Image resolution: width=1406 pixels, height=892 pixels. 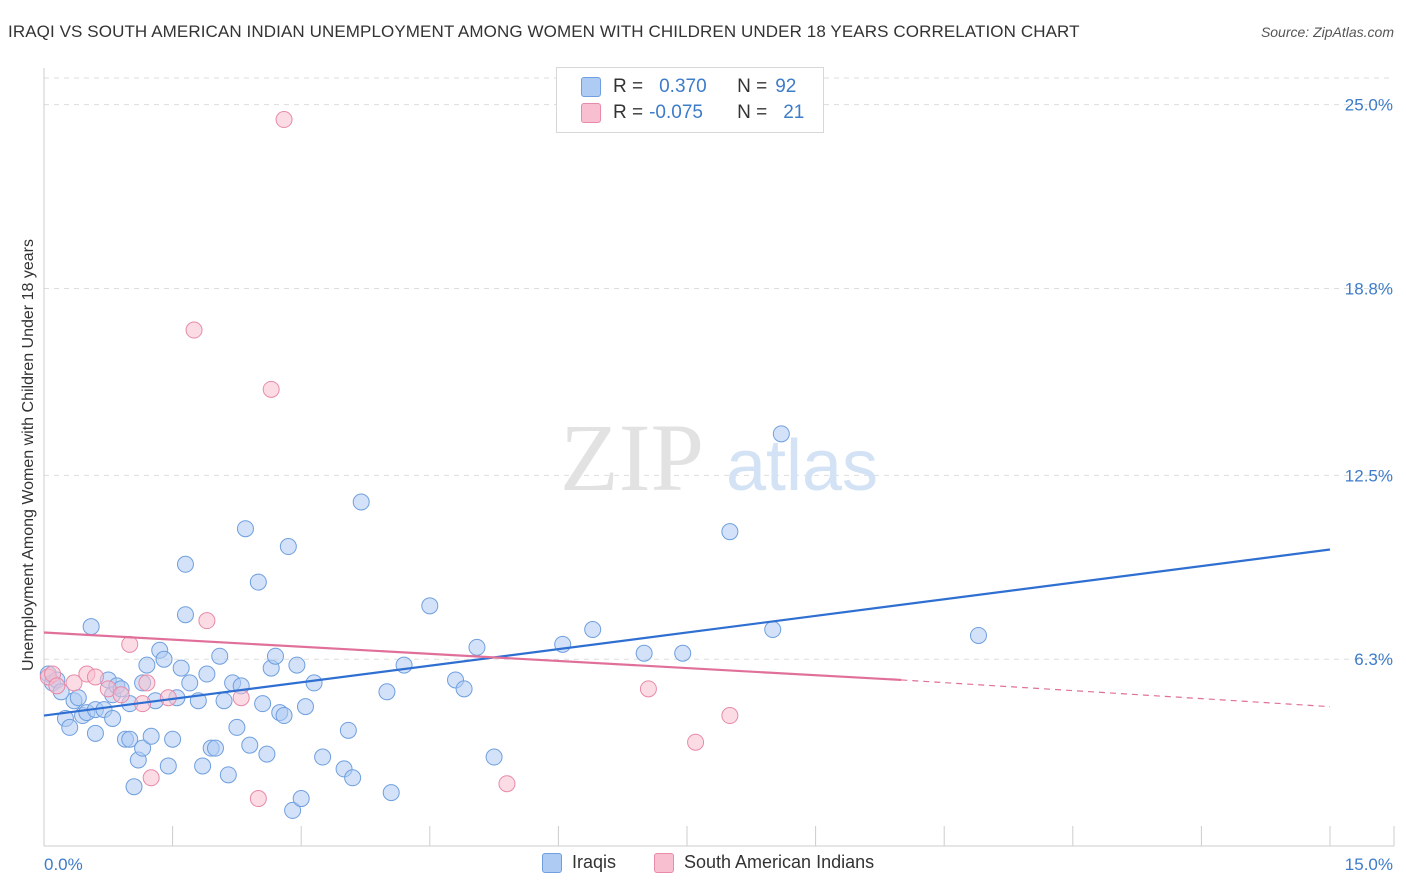 What do you see at coordinates (690, 100) in the screenshot?
I see `correlation-legend: R = 0.370 N = 92 R = -0.075 N = 21` at bounding box center [690, 100].